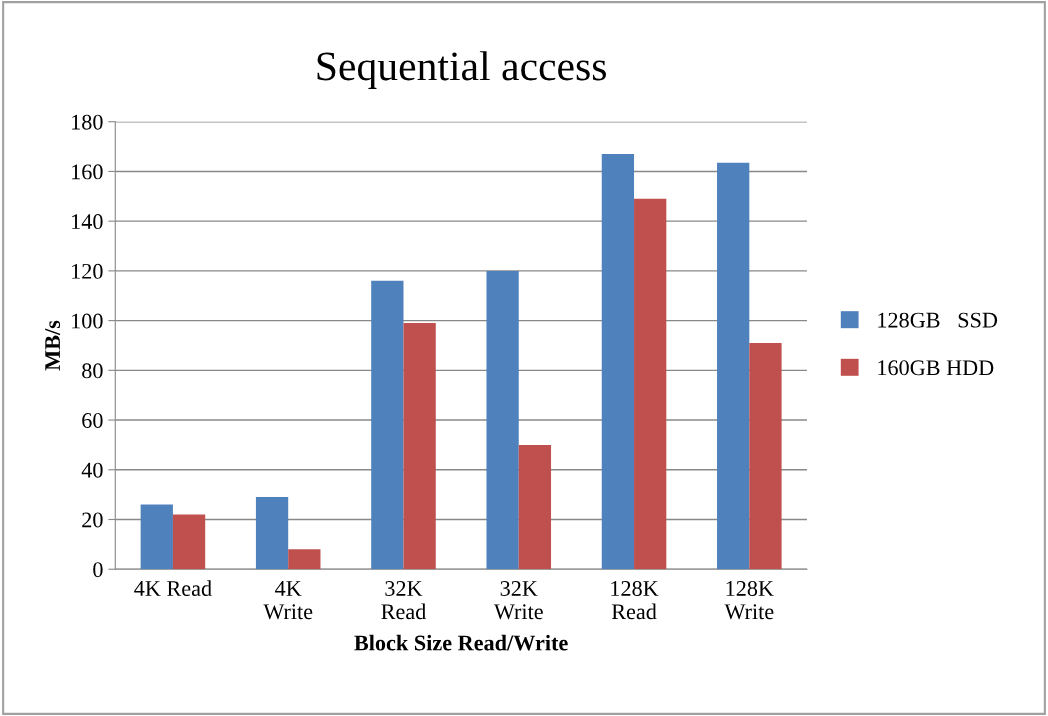 The width and height of the screenshot is (1048, 716). I want to click on y-tick-label: 160, so click(87, 172).